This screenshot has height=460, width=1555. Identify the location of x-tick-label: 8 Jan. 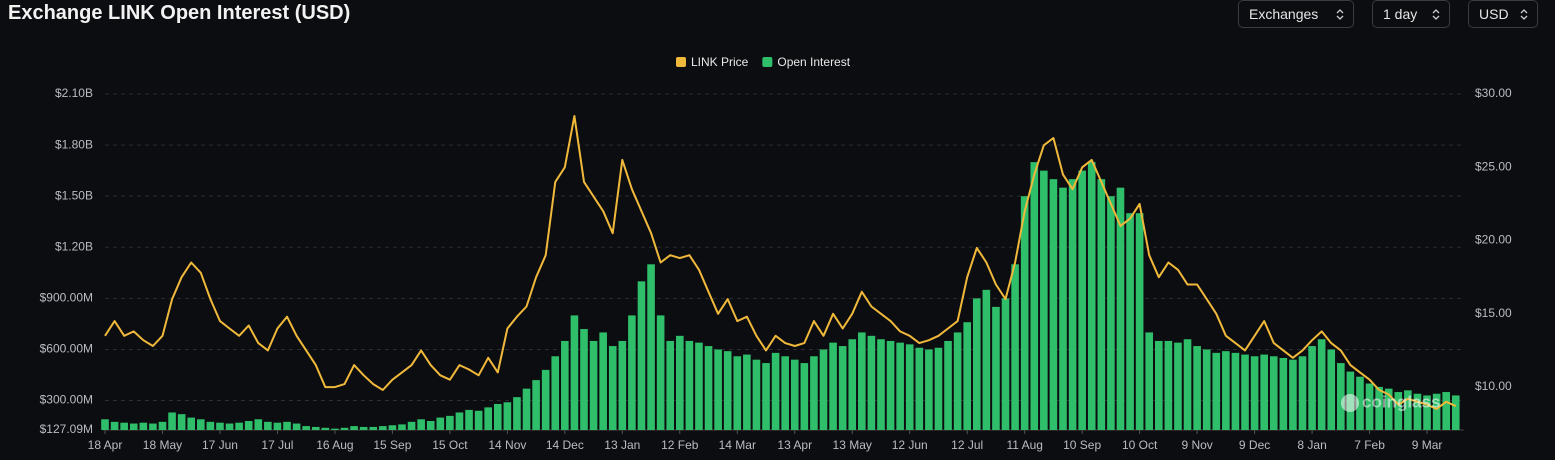
(1311, 445).